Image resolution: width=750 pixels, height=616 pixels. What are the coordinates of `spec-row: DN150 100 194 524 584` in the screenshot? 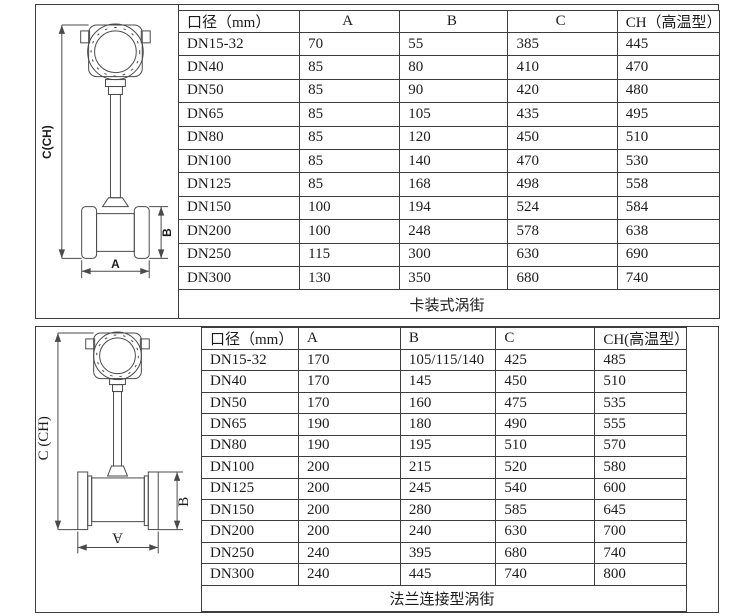 It's located at (449, 208).